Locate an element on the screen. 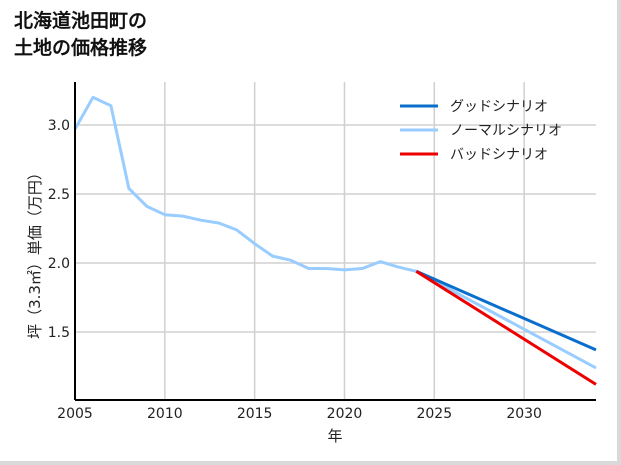  y-tick-label: 2.5 is located at coordinates (59, 195).